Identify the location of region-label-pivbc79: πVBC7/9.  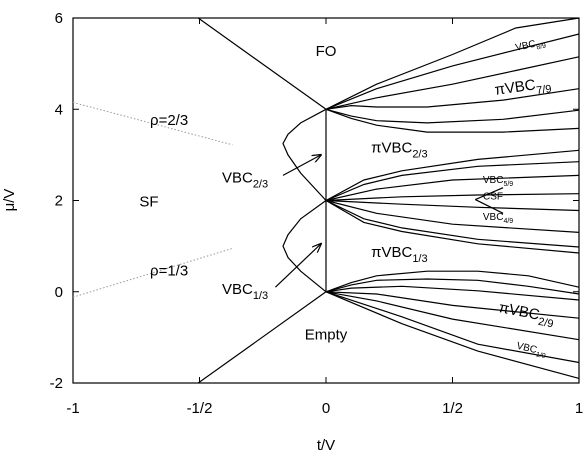
(523, 88).